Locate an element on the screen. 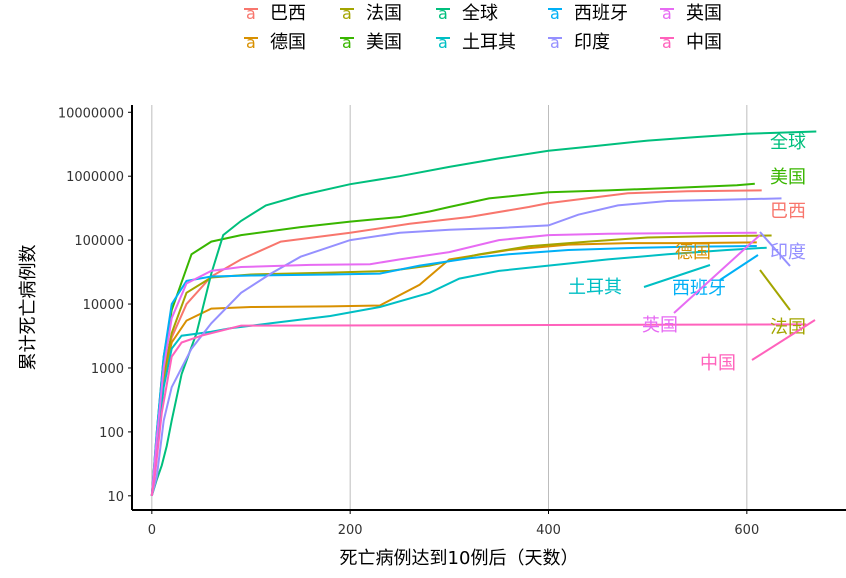 Image resolution: width=846 pixels, height=578 pixels. legend-key-6: a is located at coordinates (555, 13).